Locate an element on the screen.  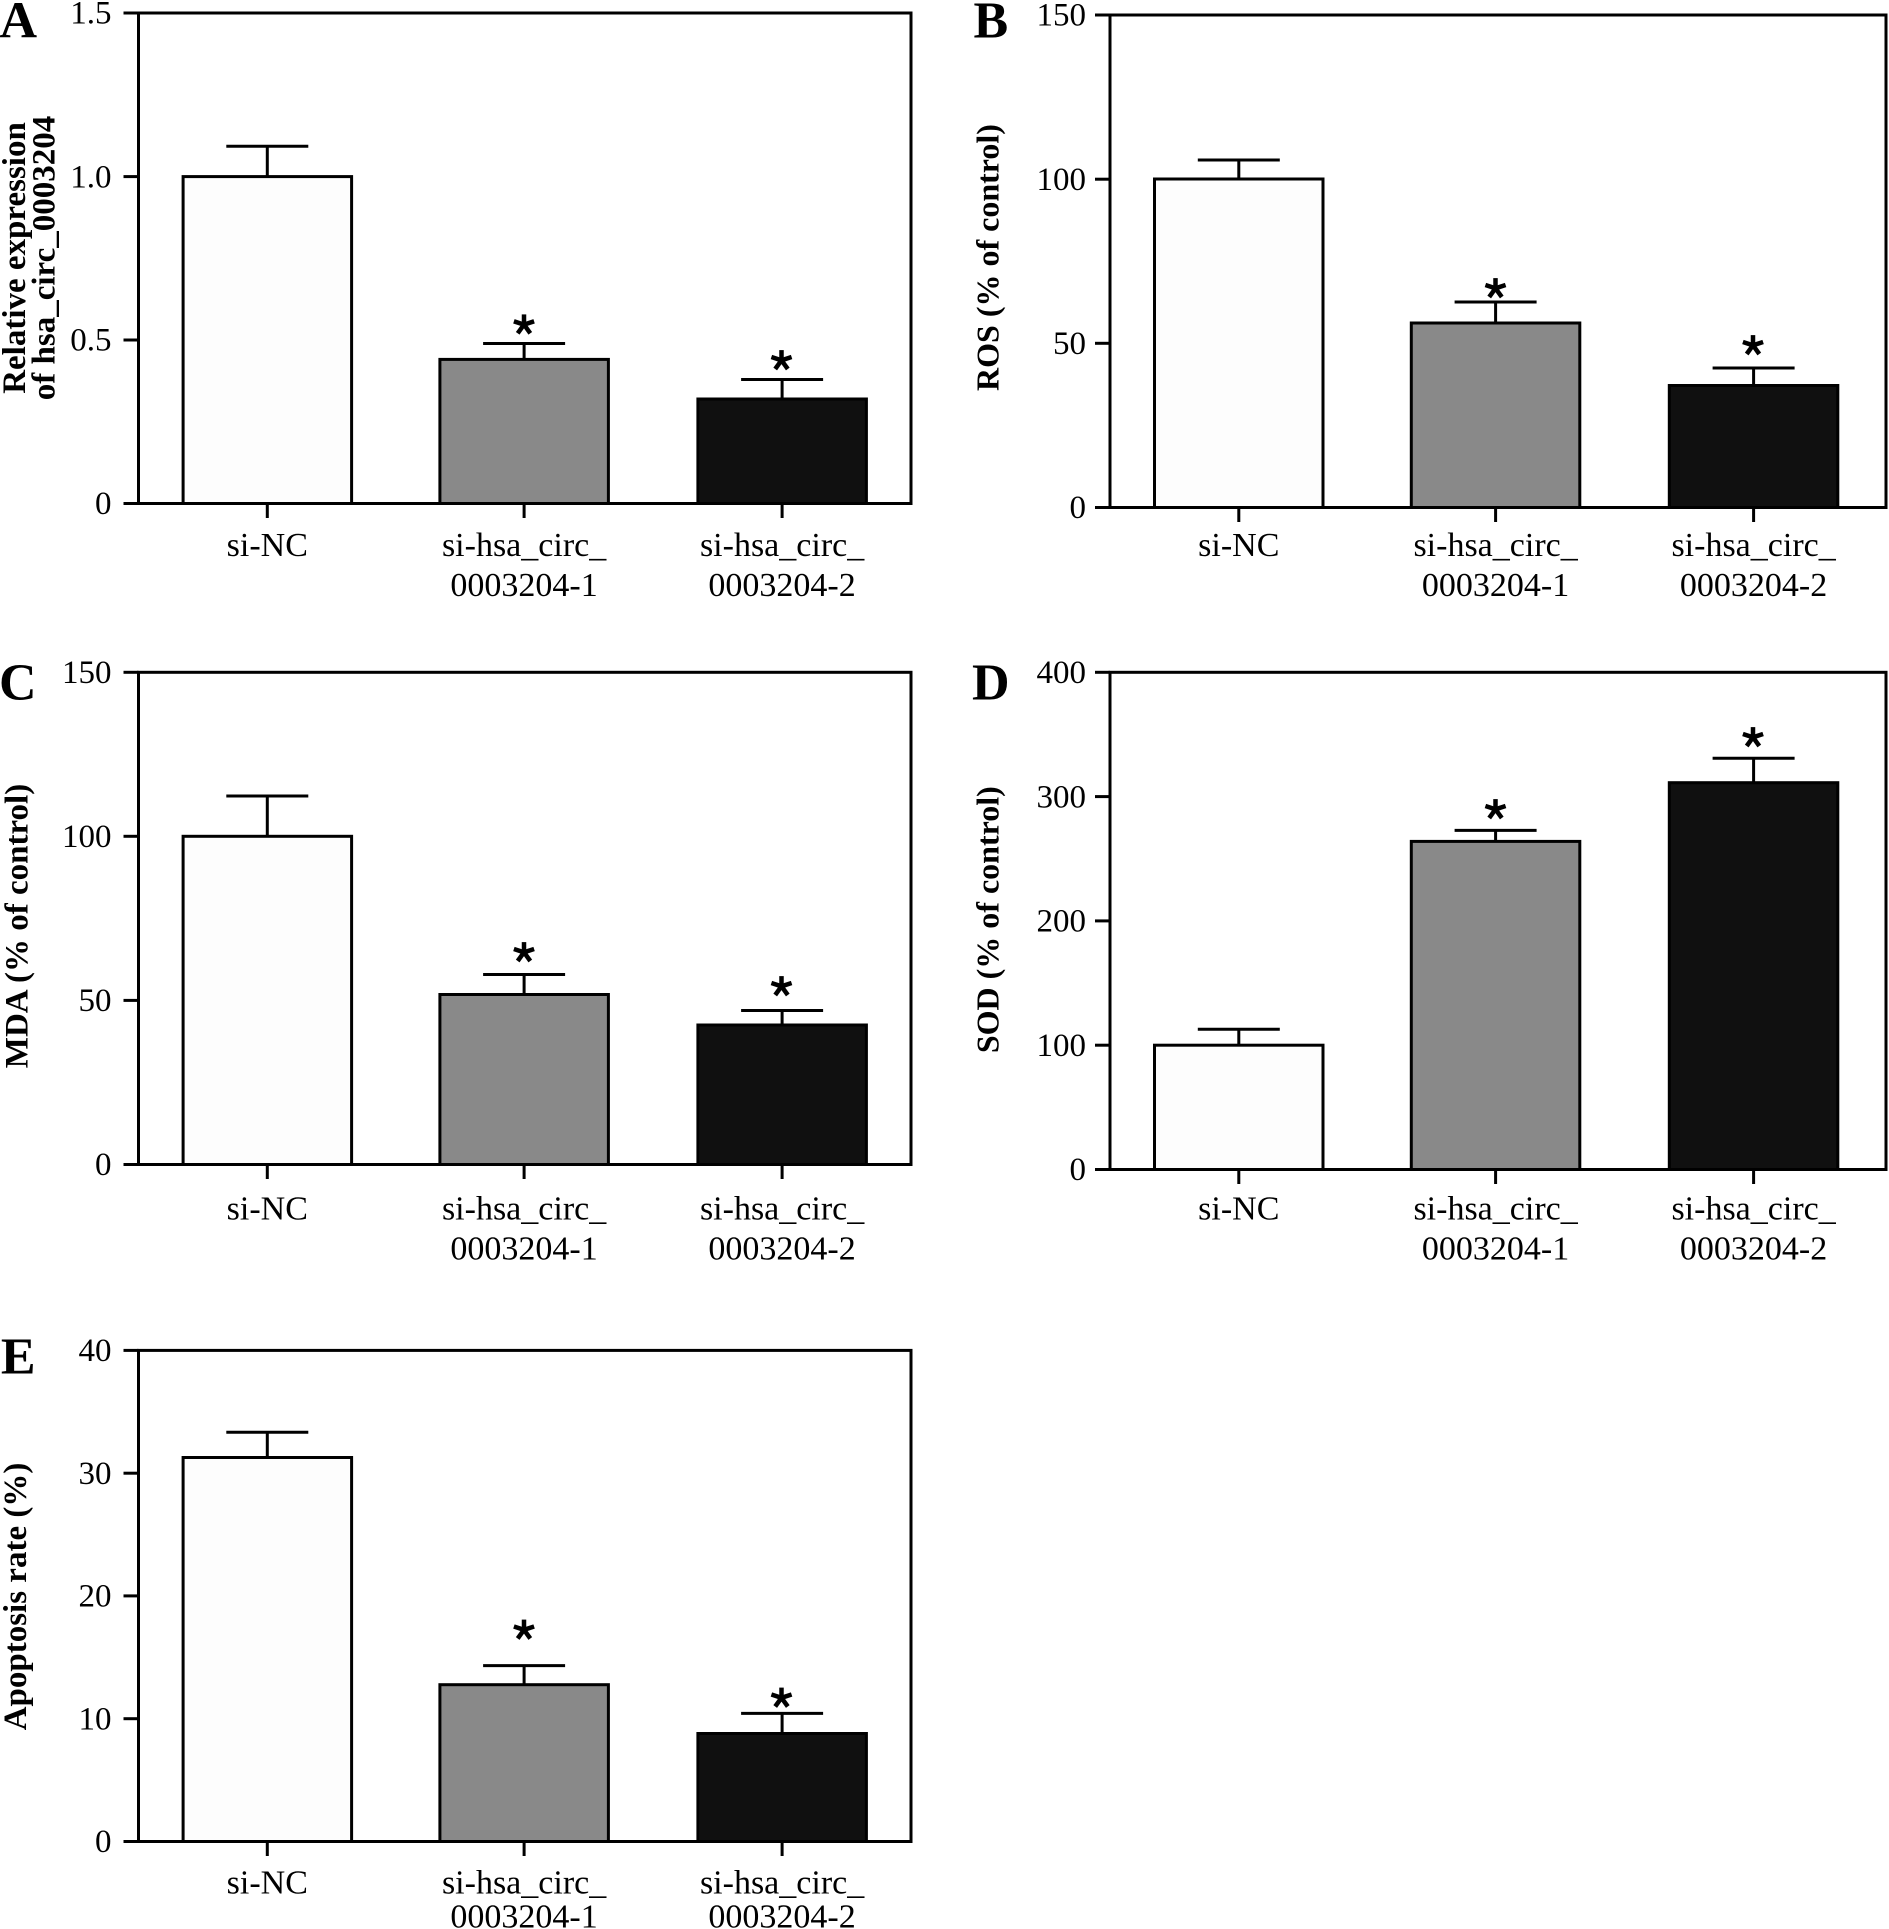
svg-text: 1.0 is located at coordinates (90, 177).